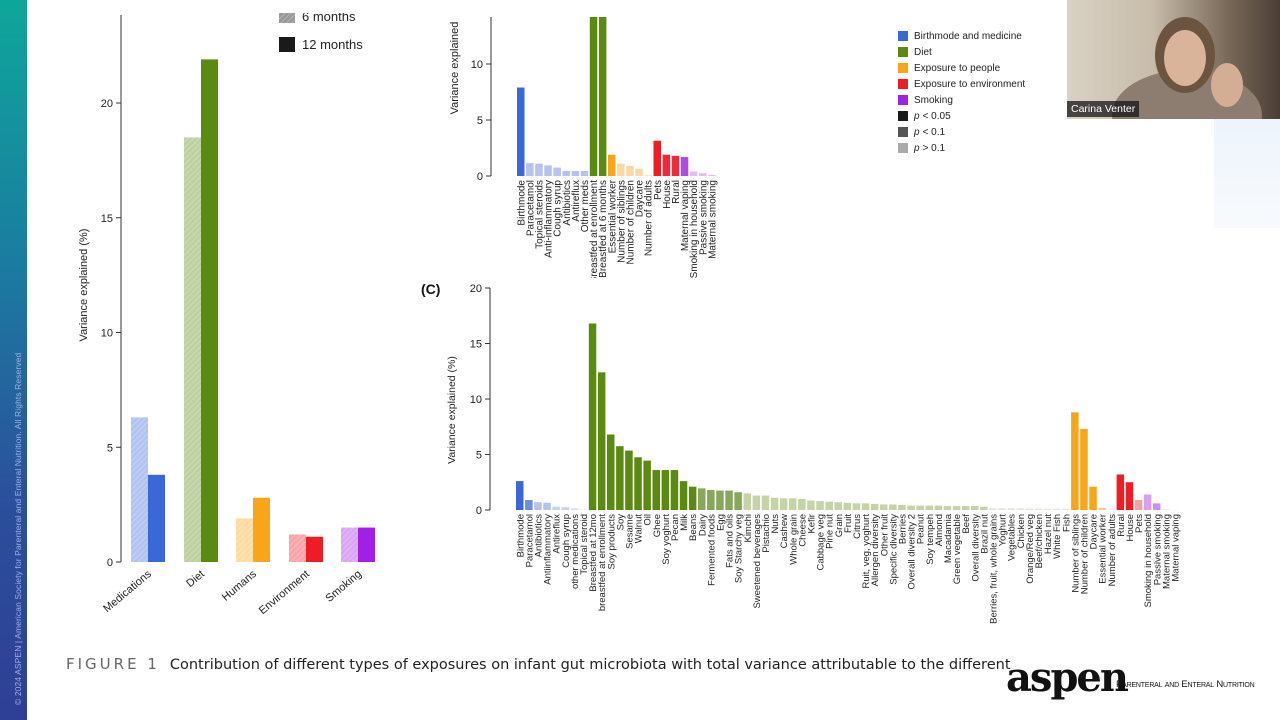 This screenshot has height=720, width=1280. I want to click on x-tick-label: Ruit, veg, yoghurt, so click(866, 551).